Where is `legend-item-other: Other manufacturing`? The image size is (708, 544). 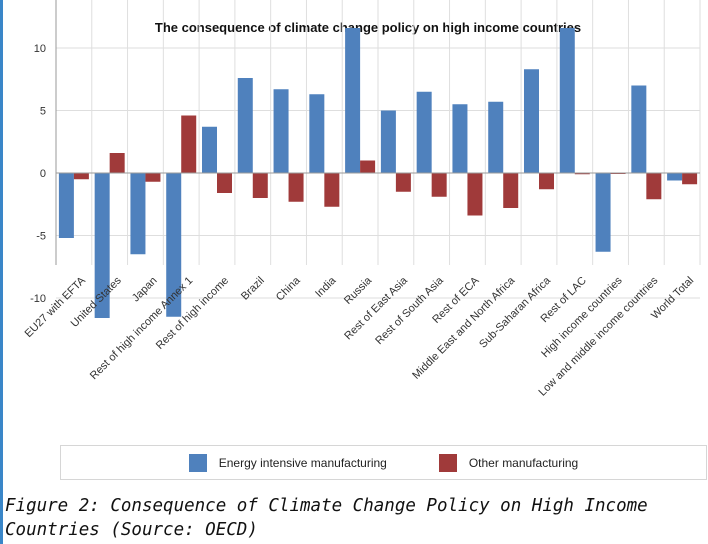
legend-item-other: Other manufacturing is located at coordinates (508, 462).